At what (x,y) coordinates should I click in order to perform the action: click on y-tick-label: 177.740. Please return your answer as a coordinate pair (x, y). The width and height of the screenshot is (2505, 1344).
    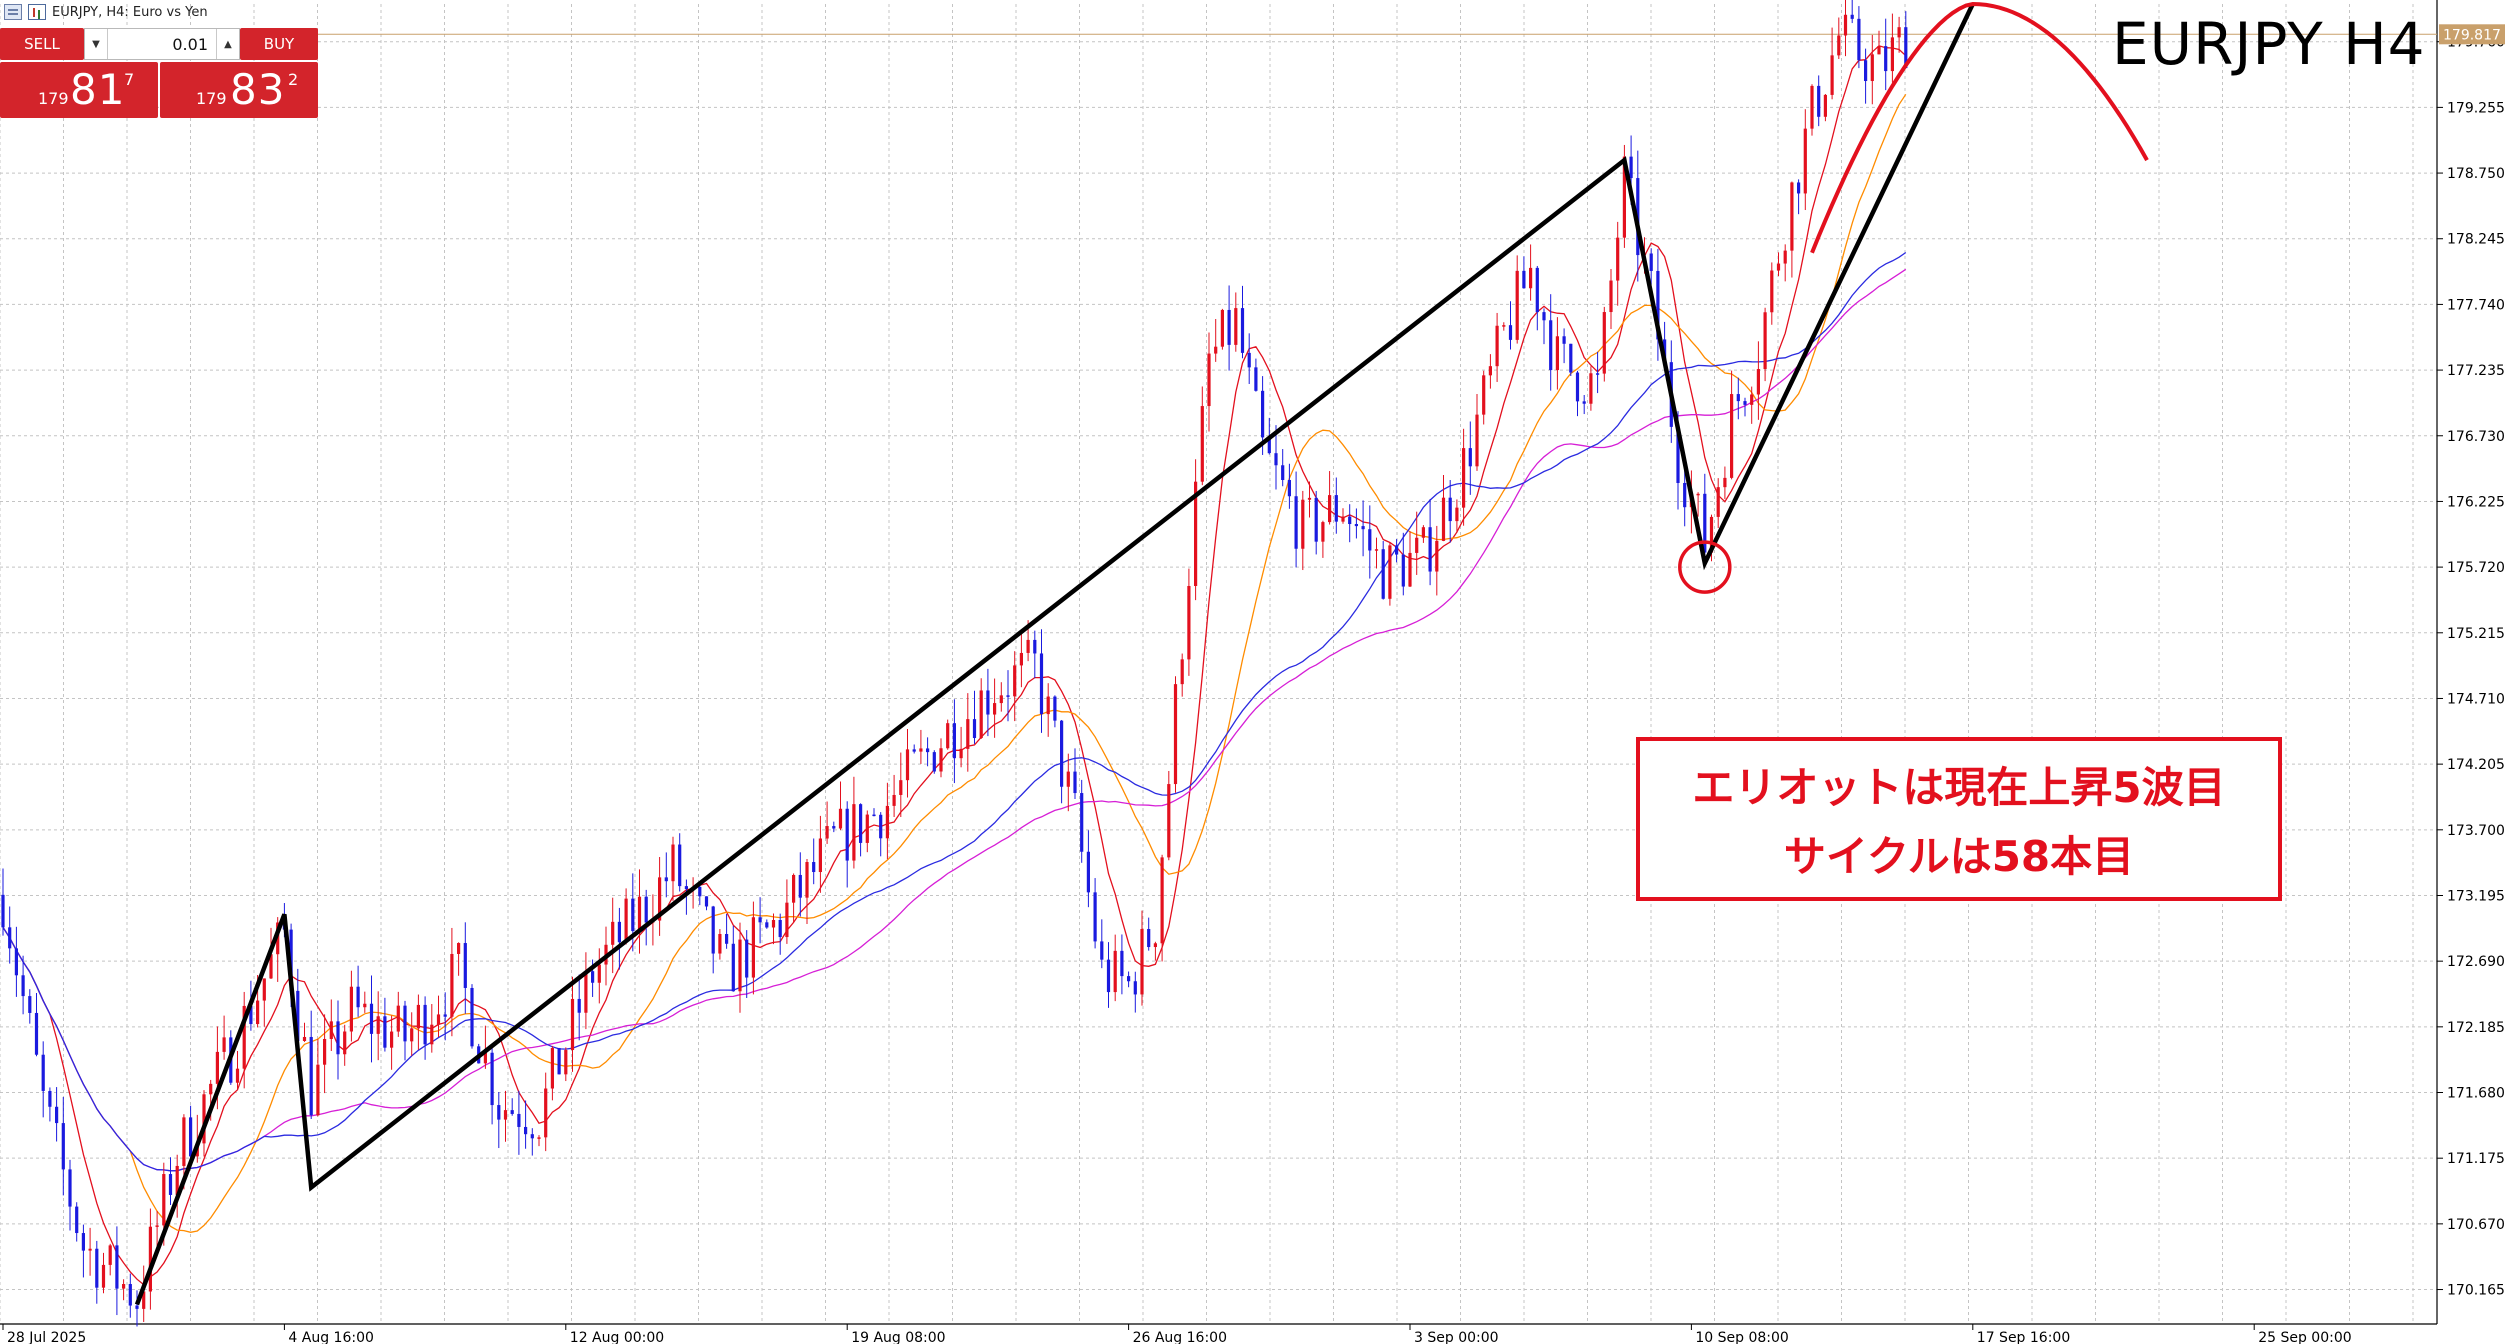
    Looking at the image, I should click on (2476, 305).